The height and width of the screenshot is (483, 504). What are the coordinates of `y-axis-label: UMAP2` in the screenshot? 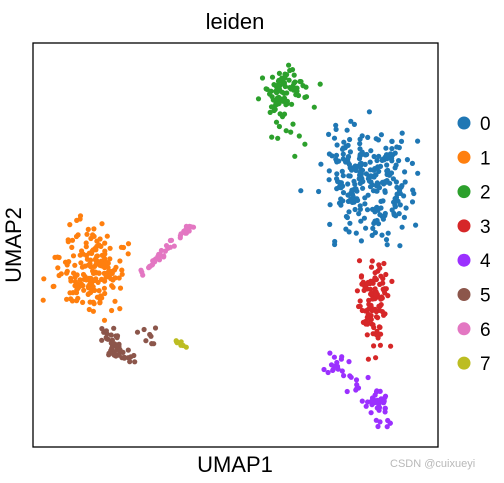 It's located at (13, 245).